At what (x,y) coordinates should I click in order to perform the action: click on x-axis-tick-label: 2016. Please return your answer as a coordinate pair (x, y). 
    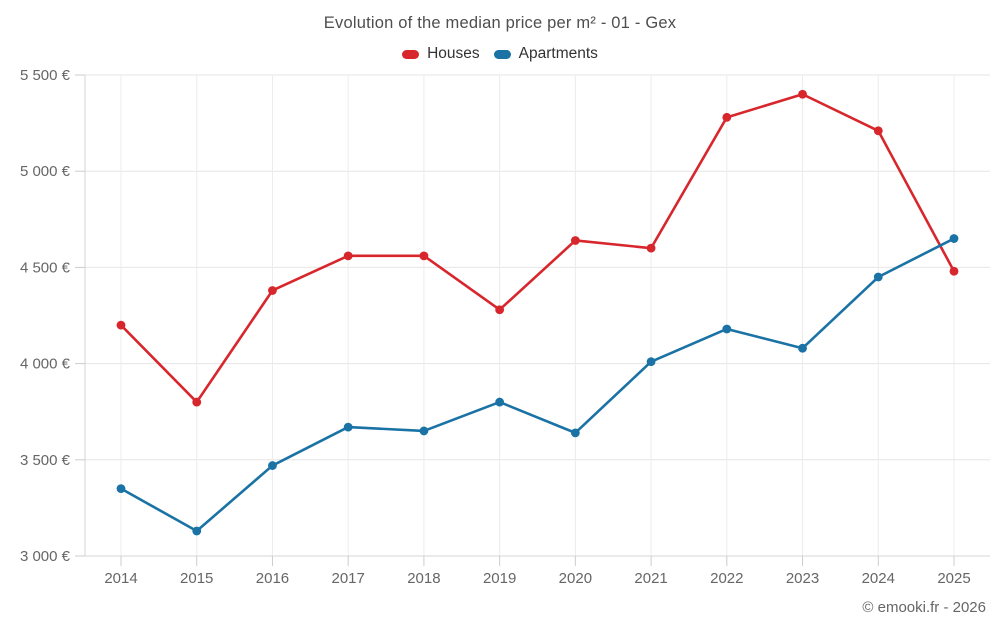
    Looking at the image, I should click on (272, 578).